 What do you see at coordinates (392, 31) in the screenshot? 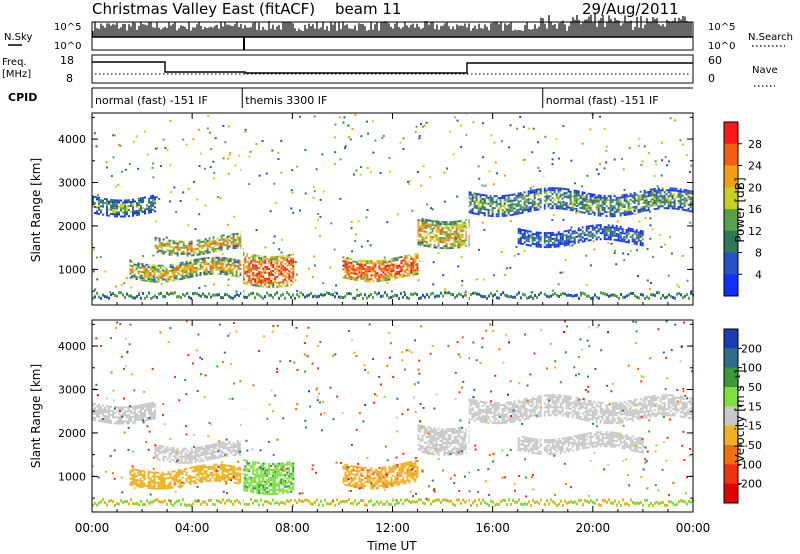
I see `nsky-bars` at bounding box center [392, 31].